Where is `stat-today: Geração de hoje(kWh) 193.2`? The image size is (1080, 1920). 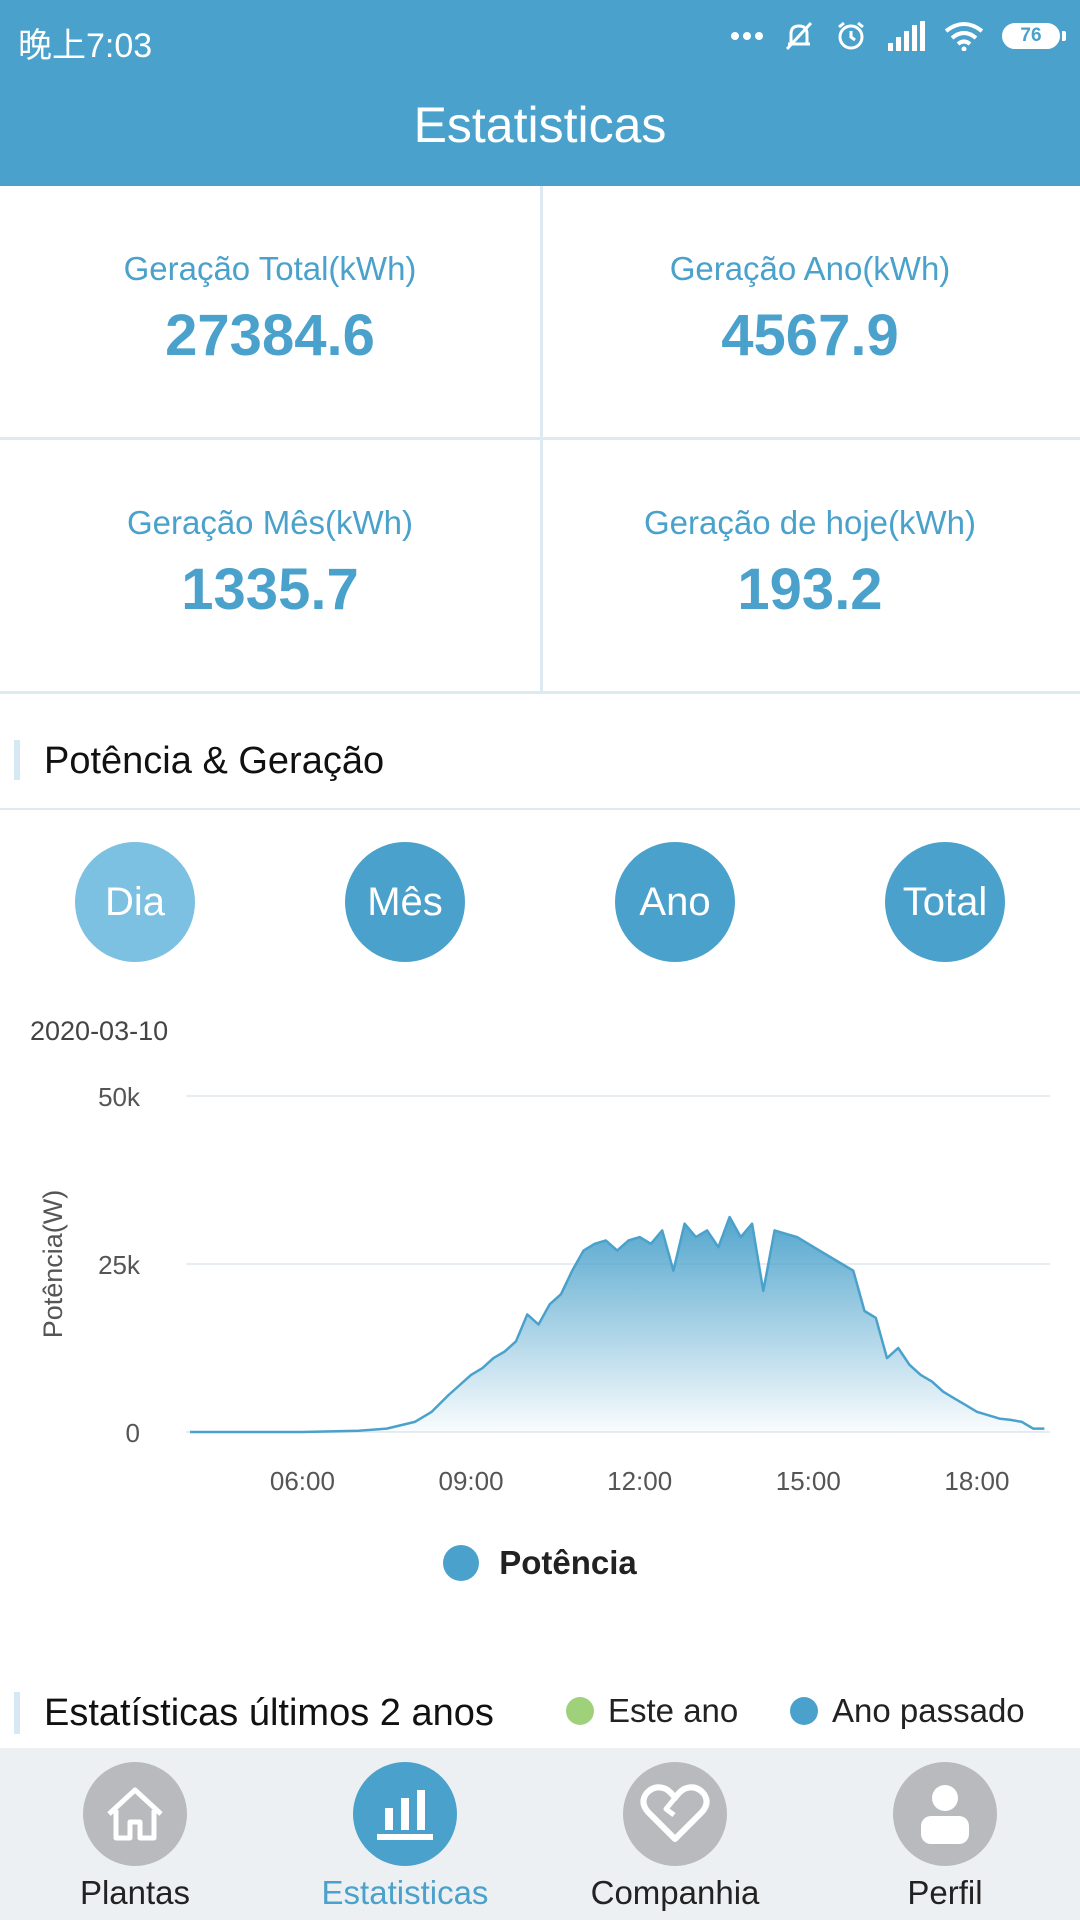 stat-today: Geração de hoje(kWh) 193.2 is located at coordinates (810, 567).